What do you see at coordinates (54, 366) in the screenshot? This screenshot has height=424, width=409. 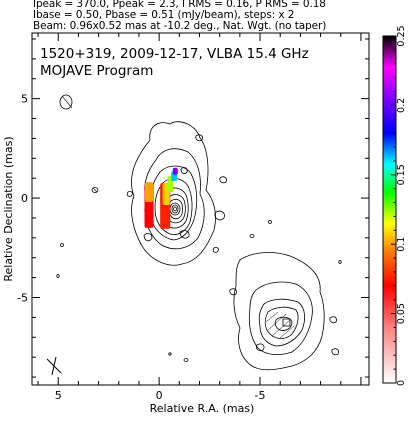 I see `beam-cross` at bounding box center [54, 366].